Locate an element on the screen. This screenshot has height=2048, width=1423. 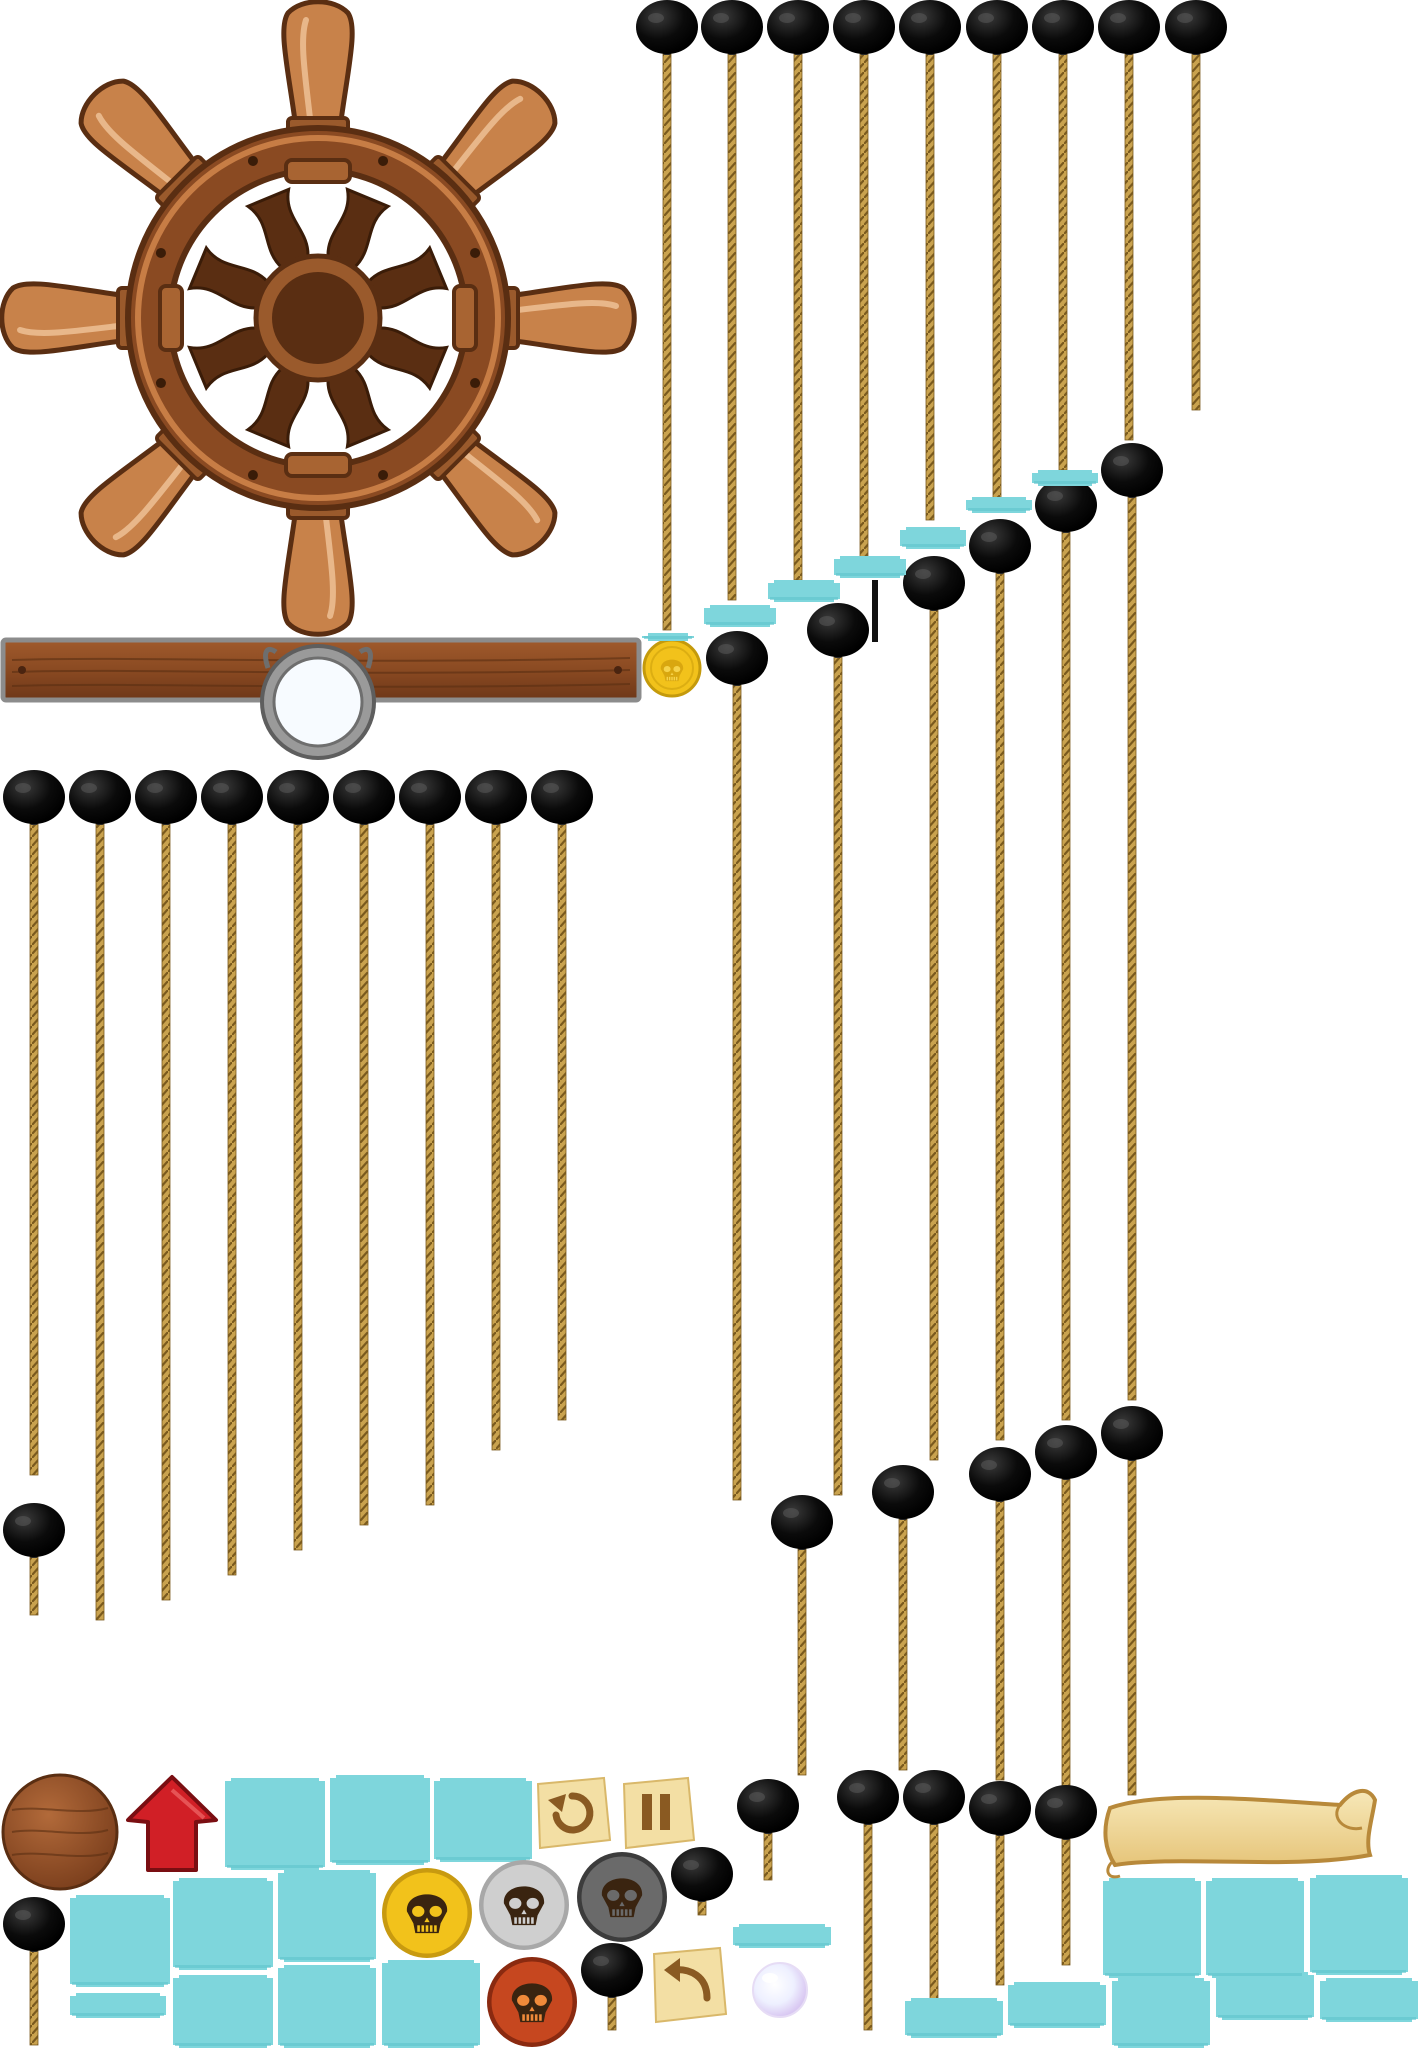
bubble-icon is located at coordinates (780, 1990).